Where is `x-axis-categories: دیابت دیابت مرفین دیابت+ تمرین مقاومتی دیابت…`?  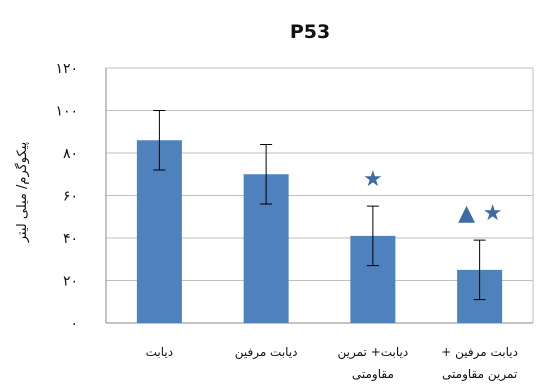 x-axis-categories: دیابت دیابت مرفین دیابت+ تمرین مقاومتی دیابت… is located at coordinates (332, 363).